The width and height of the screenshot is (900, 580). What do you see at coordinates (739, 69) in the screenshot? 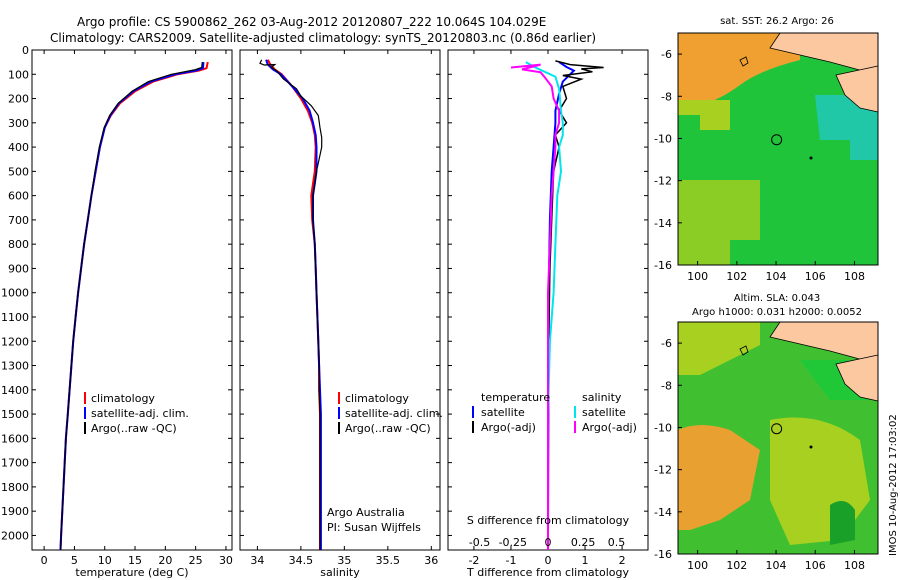
I see `sst-warm-region` at bounding box center [739, 69].